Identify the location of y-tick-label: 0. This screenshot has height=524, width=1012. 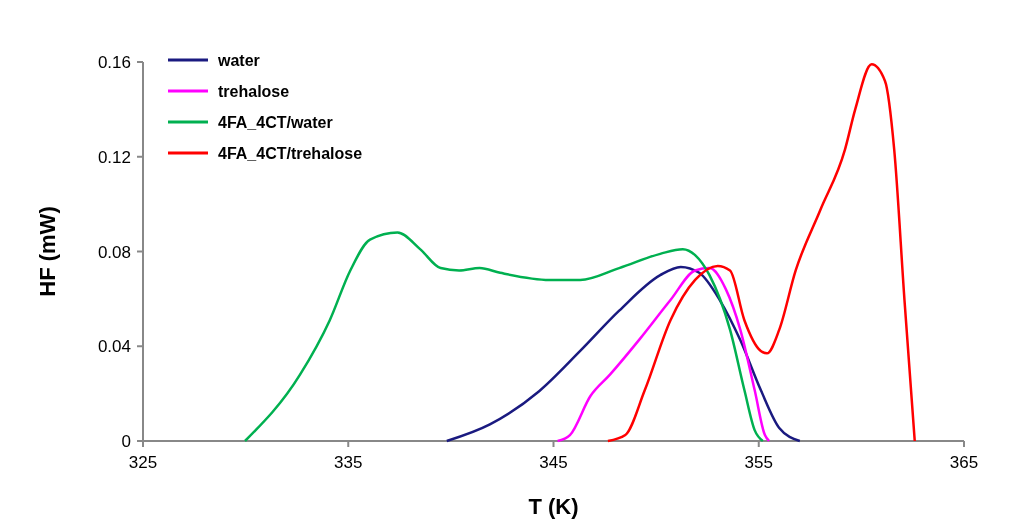
(126, 441).